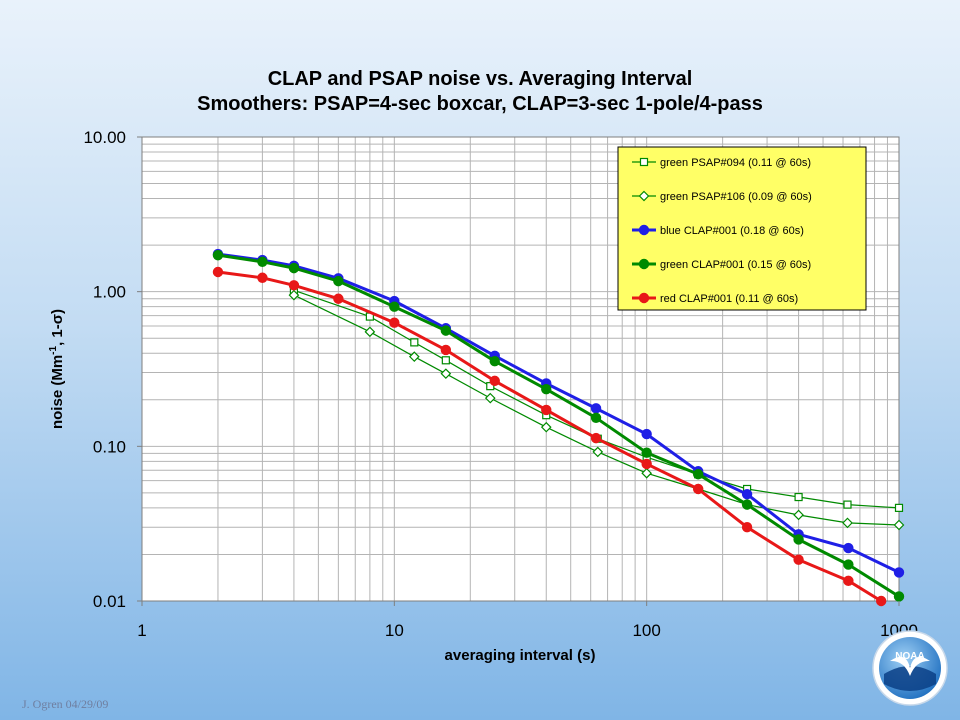  Describe the element at coordinates (109, 292) in the screenshot. I see `y-tick-label: 1.00` at that location.